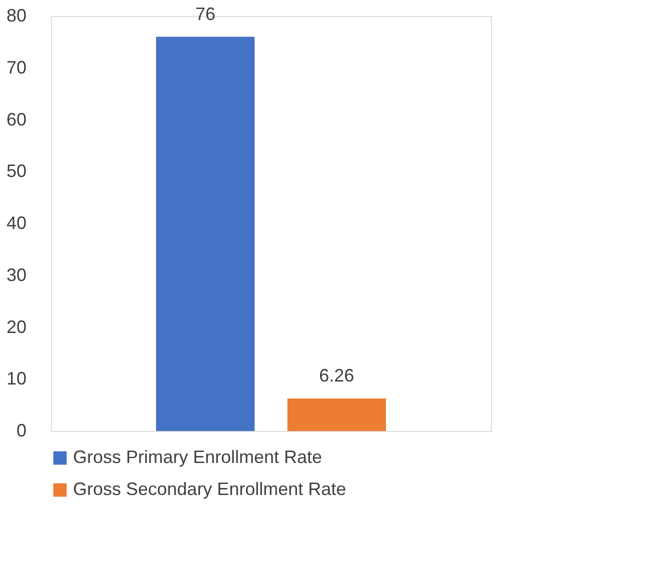 The image size is (654, 581). Describe the element at coordinates (16, 119) in the screenshot. I see `y-tick-label: 60` at that location.